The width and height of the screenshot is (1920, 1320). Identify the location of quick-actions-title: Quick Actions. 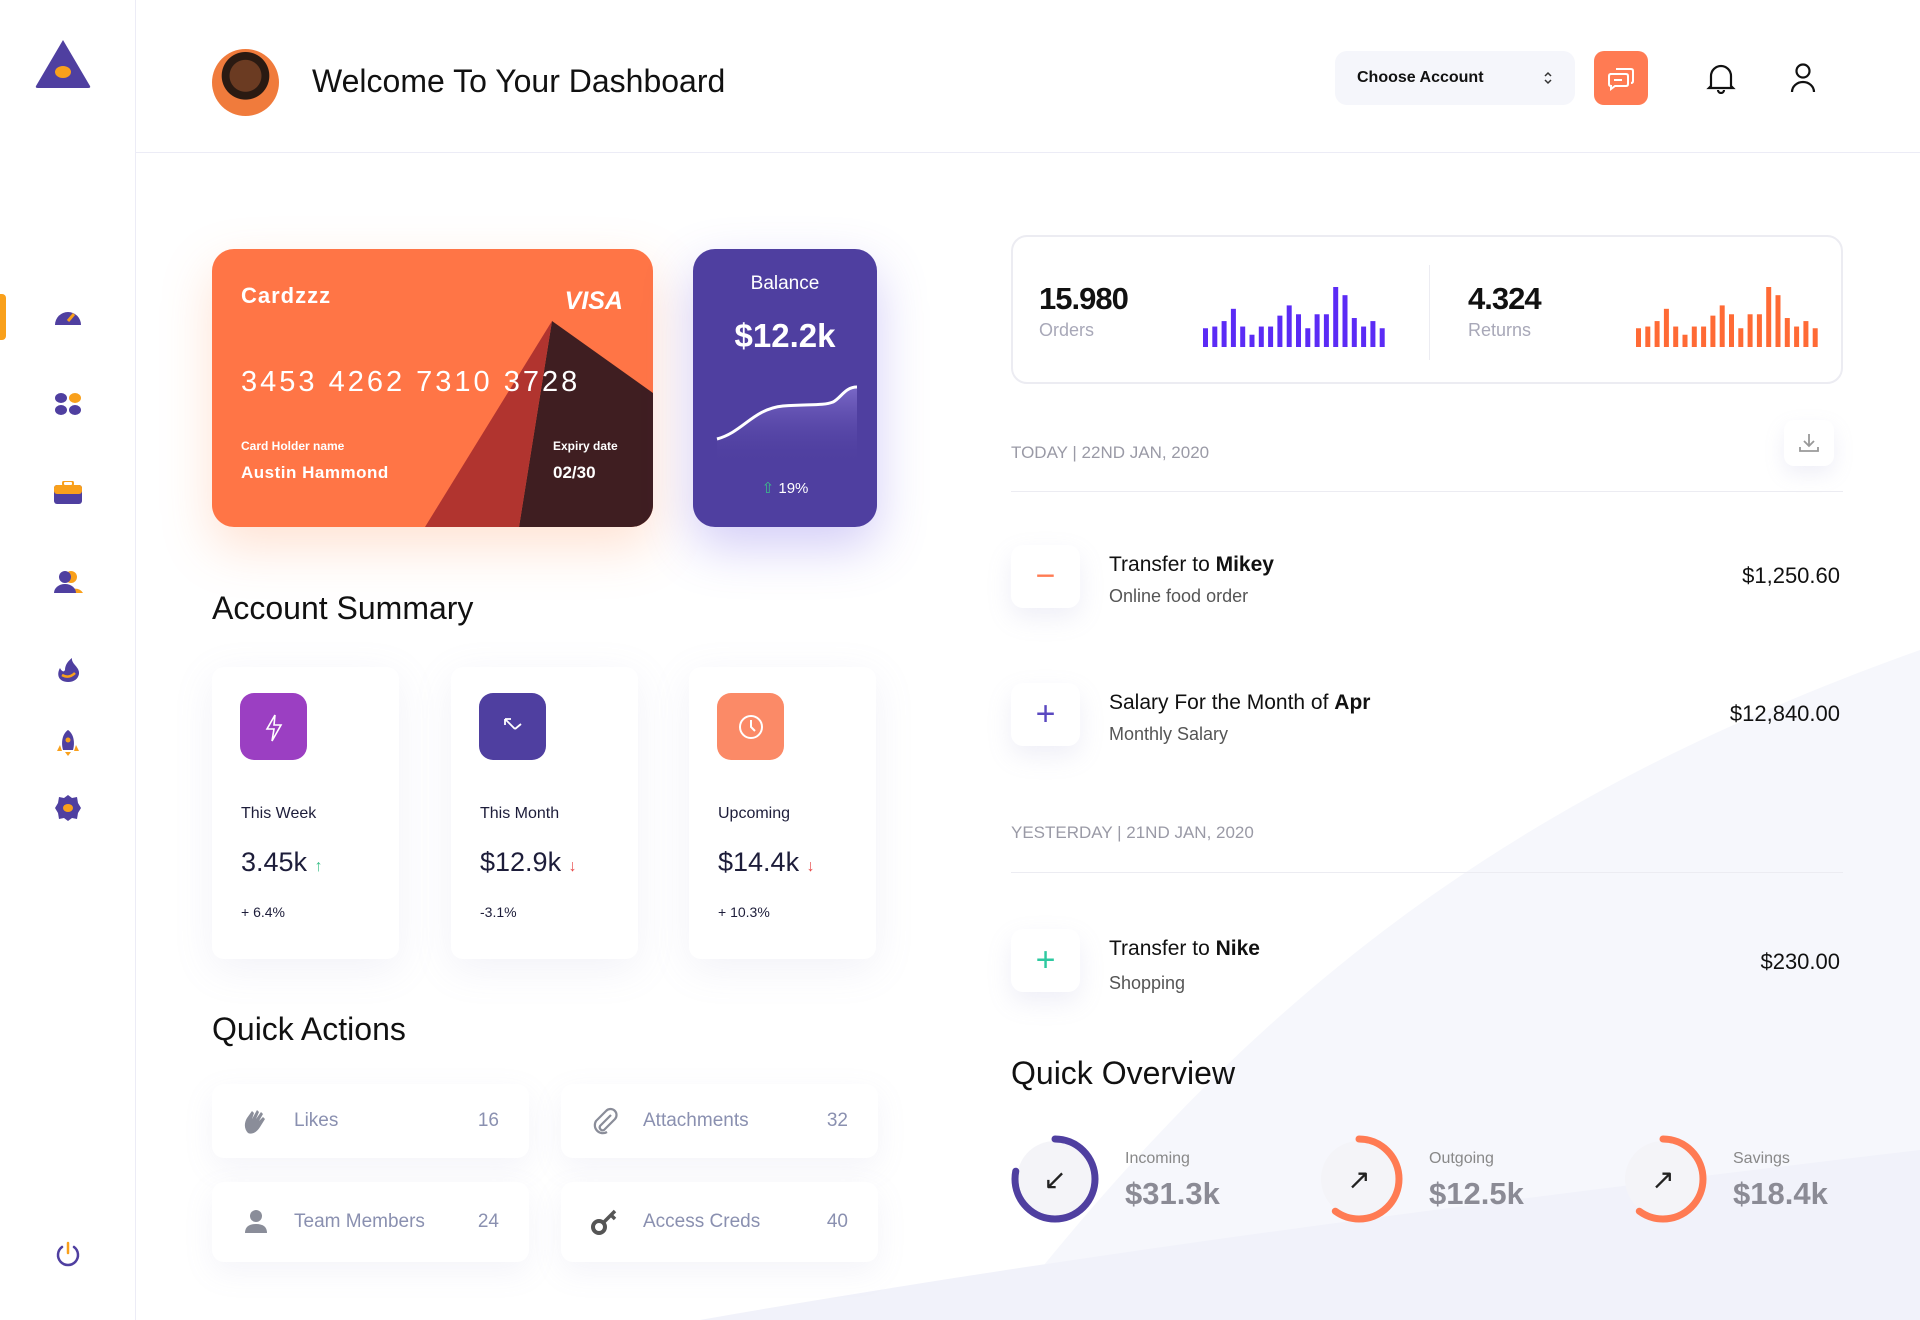
(309, 1029).